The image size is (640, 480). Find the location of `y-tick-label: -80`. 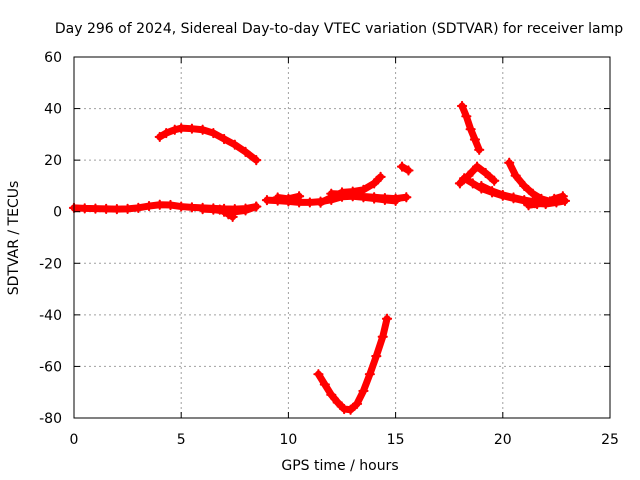

y-tick-label: -80 is located at coordinates (50, 419).